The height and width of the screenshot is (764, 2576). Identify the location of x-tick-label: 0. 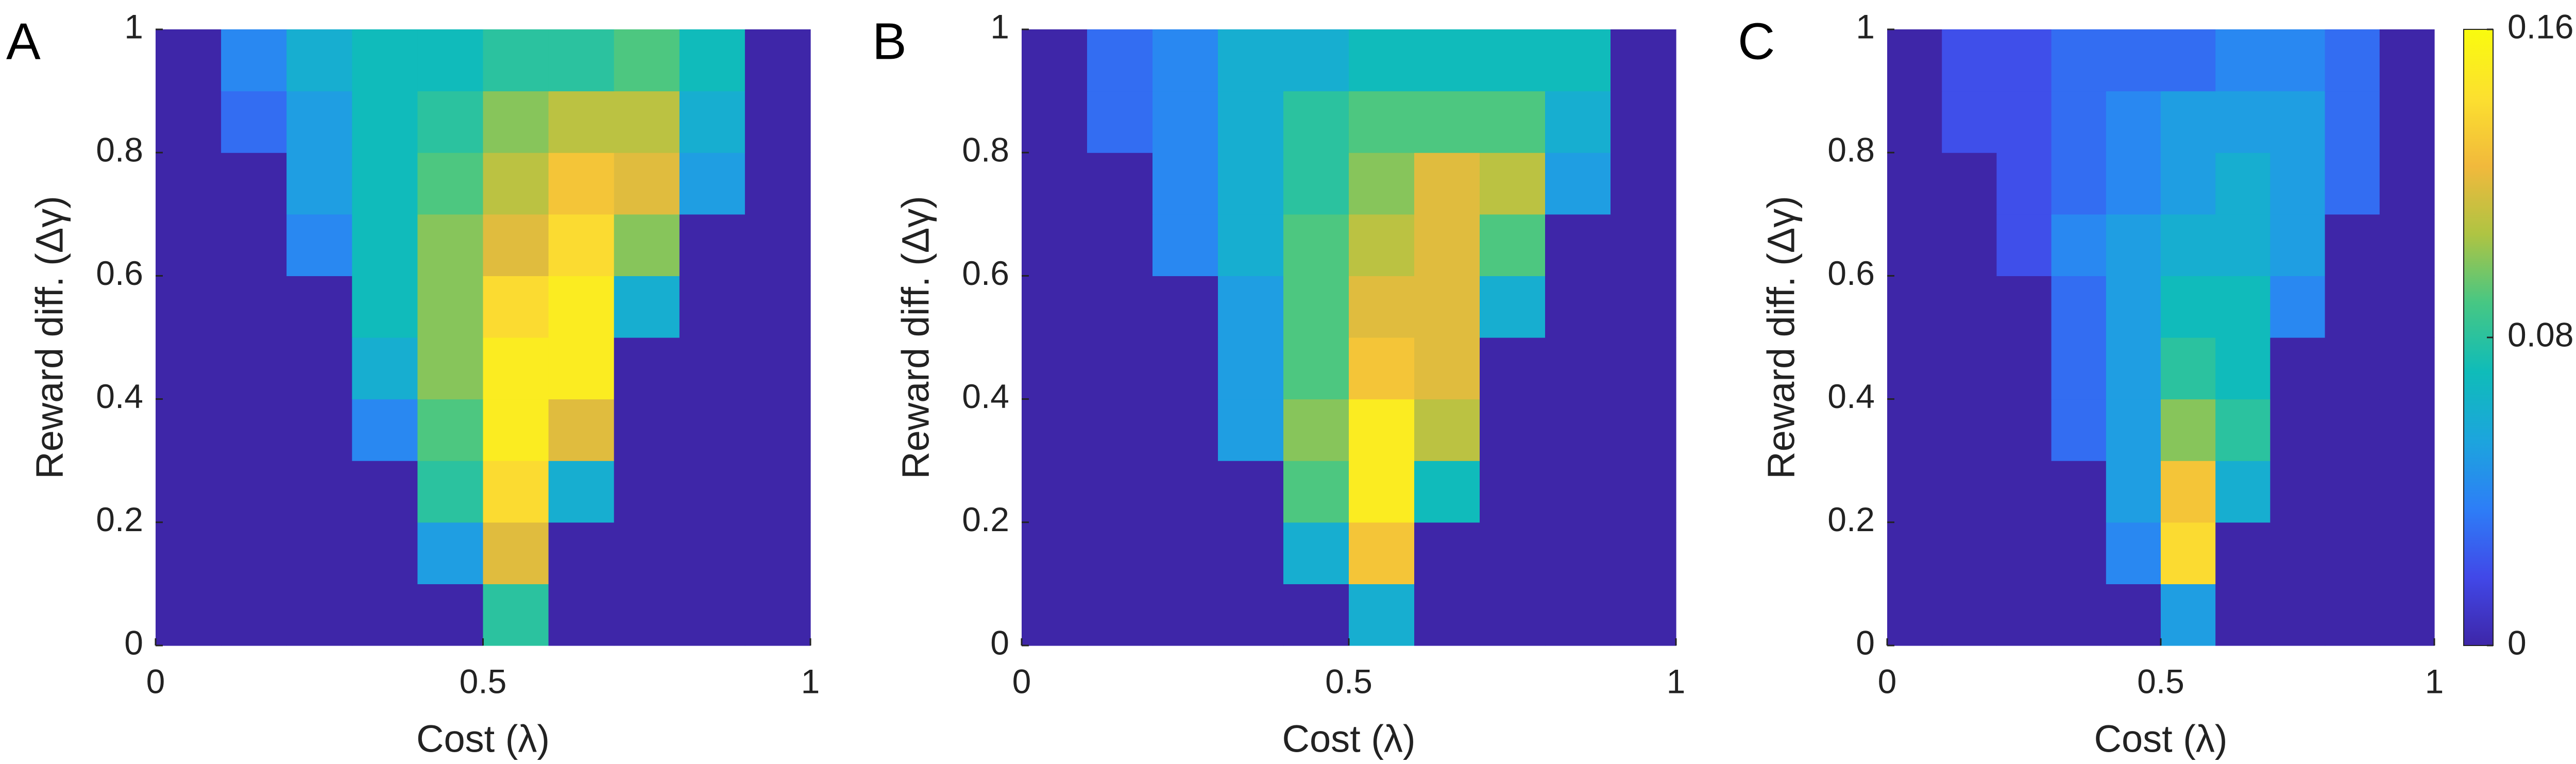
(1022, 681).